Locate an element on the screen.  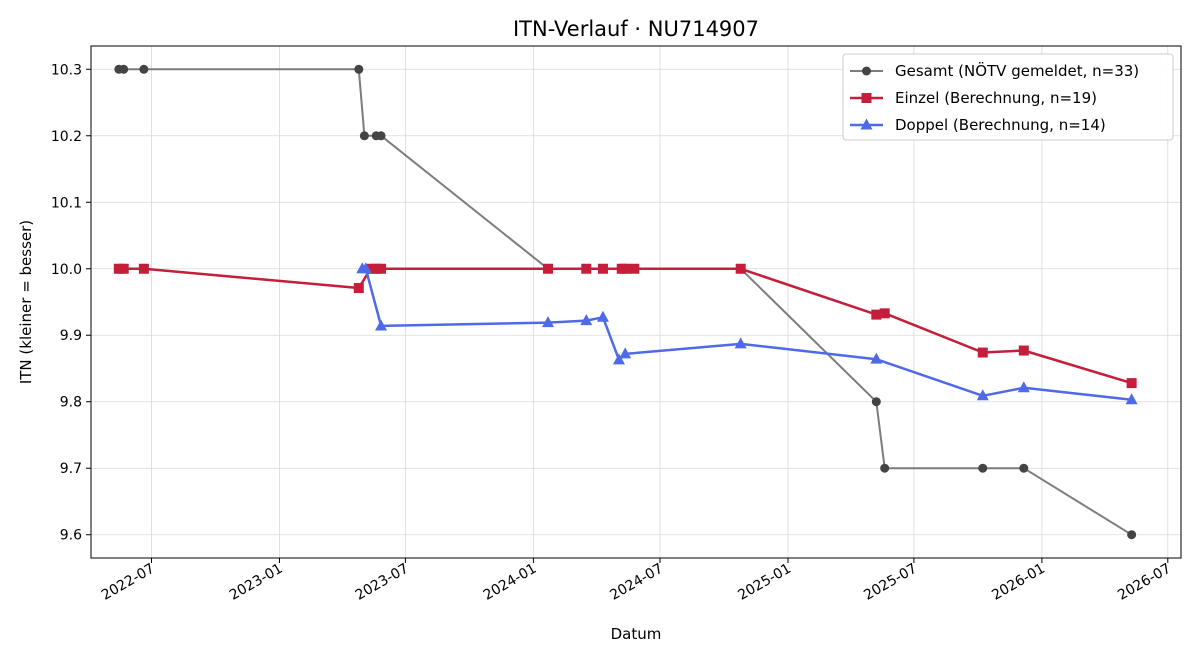
y-tick-label: 10.3 is located at coordinates (66, 70).